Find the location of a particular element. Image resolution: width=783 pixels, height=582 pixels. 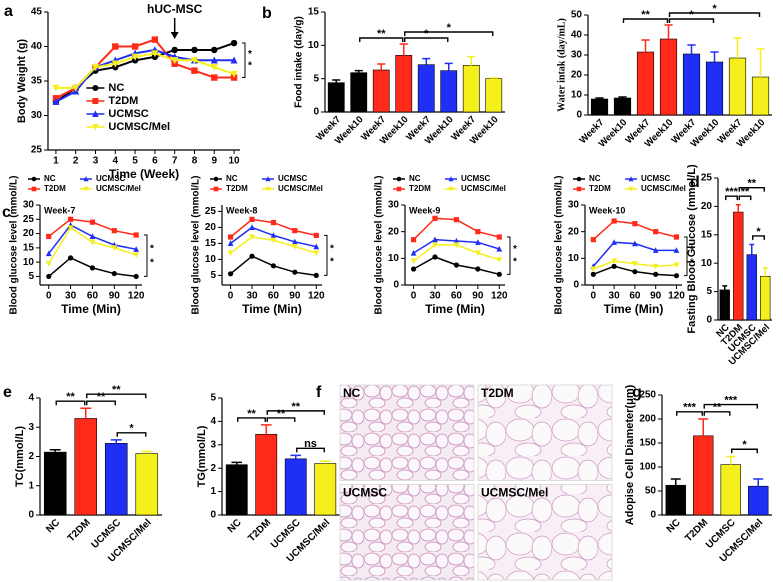

significance-label: ns is located at coordinates (310, 444).